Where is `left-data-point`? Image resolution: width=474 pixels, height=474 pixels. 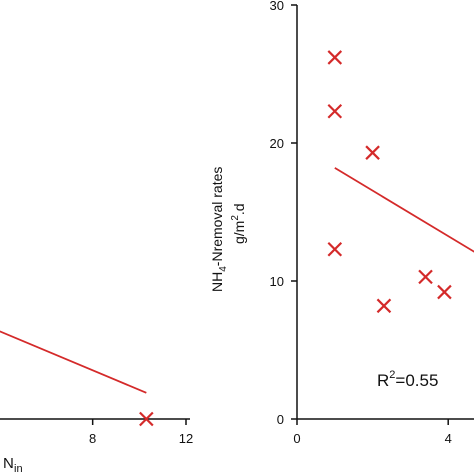 left-data-point is located at coordinates (146, 419).